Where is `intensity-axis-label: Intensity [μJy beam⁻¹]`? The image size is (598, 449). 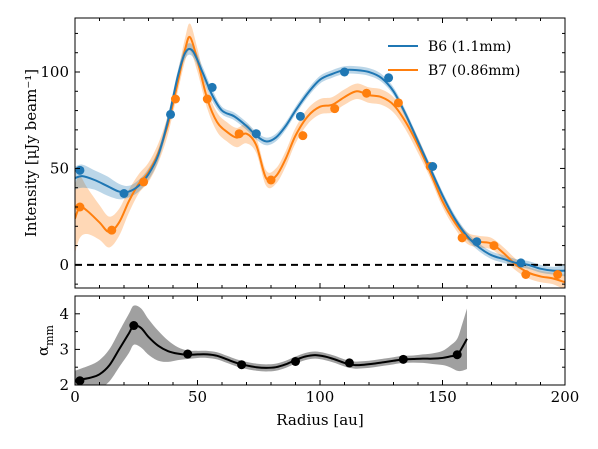
intensity-axis-label: Intensity [μJy beam⁻¹] is located at coordinates (31, 153).